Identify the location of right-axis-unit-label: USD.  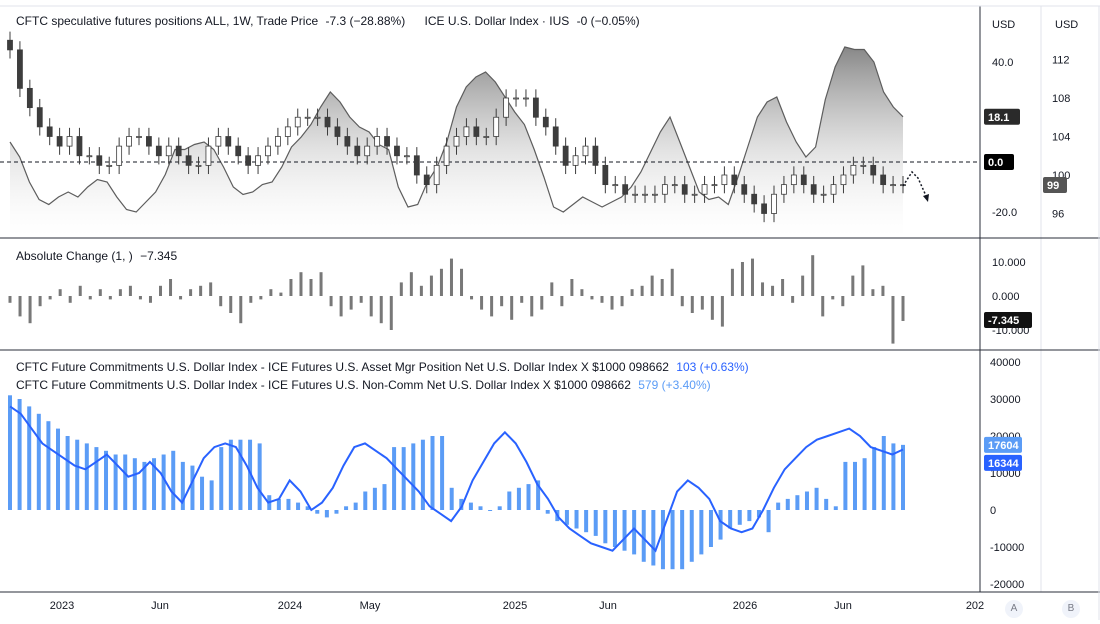
(1067, 25).